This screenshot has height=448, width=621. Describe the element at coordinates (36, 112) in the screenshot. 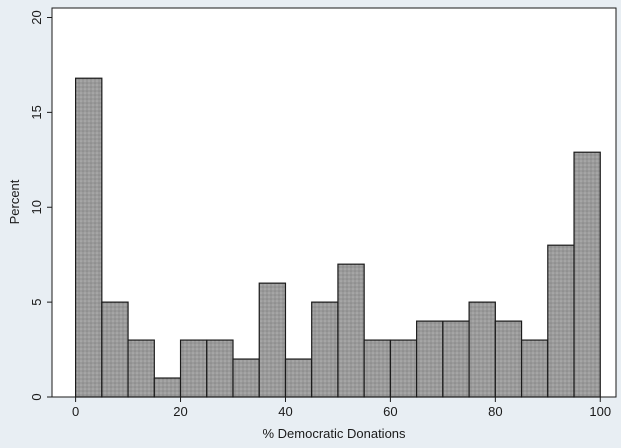

I see `y-tick-label: 15` at that location.